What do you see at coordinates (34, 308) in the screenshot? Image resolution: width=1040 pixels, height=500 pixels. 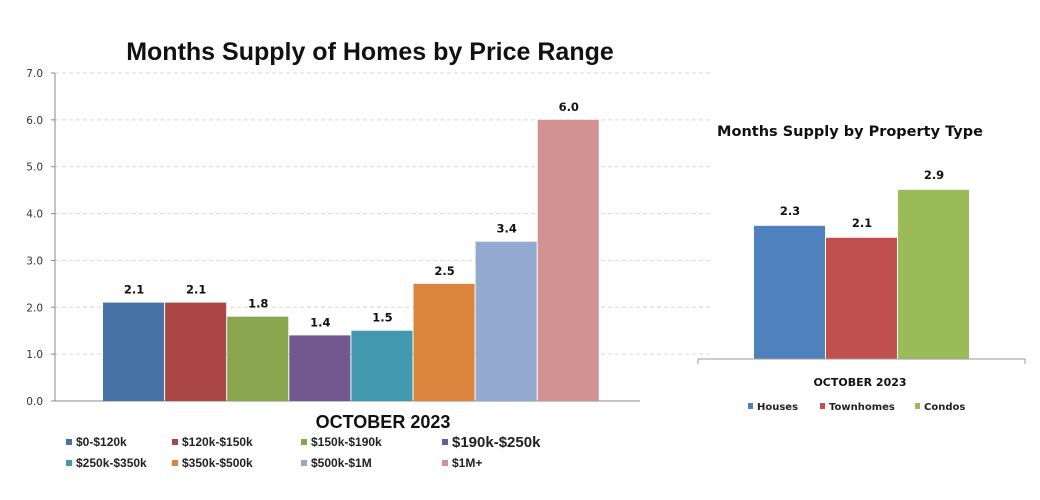 I see `y-tick-label: 2.0` at bounding box center [34, 308].